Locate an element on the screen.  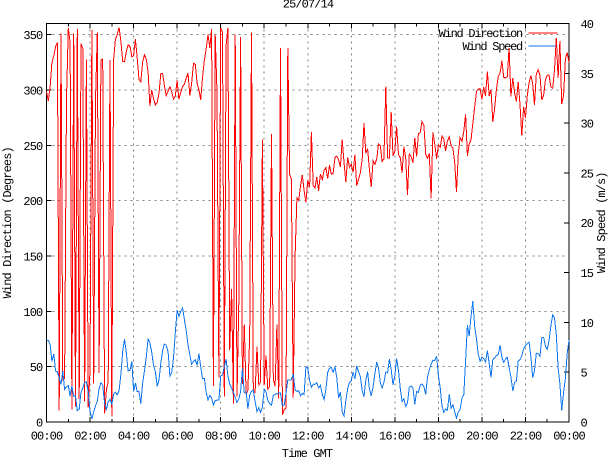
svg-text: Wind Direction (Degrees) is located at coordinates (8, 222).